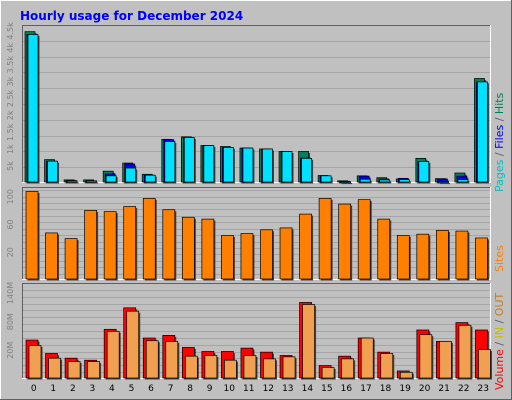 The width and height of the screenshot is (512, 400). I want to click on hits-legend: Pages / Files / Hits, so click(499, 142).